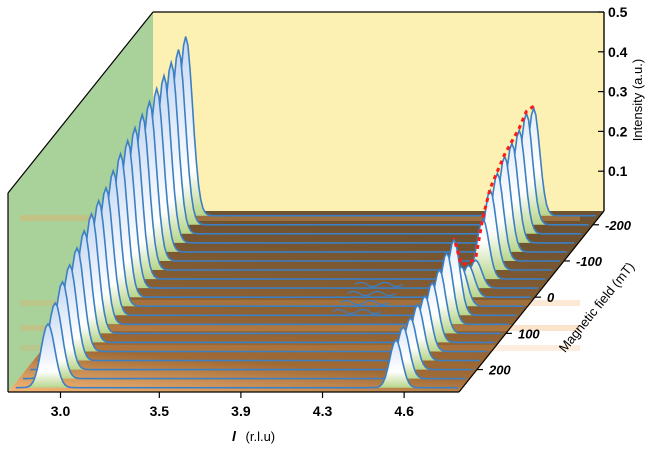 Image resolution: width=657 pixels, height=449 pixels. Describe the element at coordinates (597, 307) in the screenshot. I see `field-axis-label: Magnetic field (mT)` at that location.